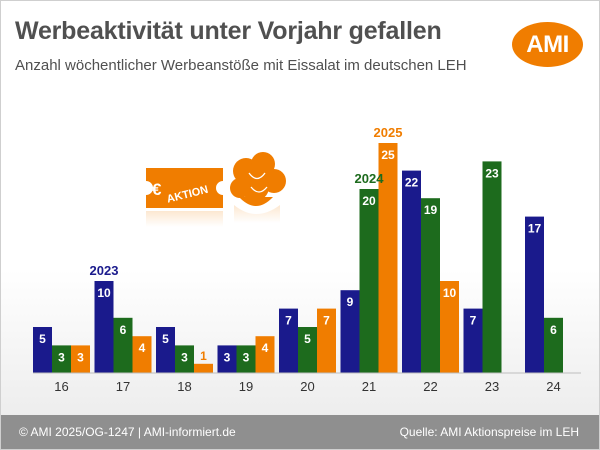  I want to click on data-label: 9, so click(350, 302).